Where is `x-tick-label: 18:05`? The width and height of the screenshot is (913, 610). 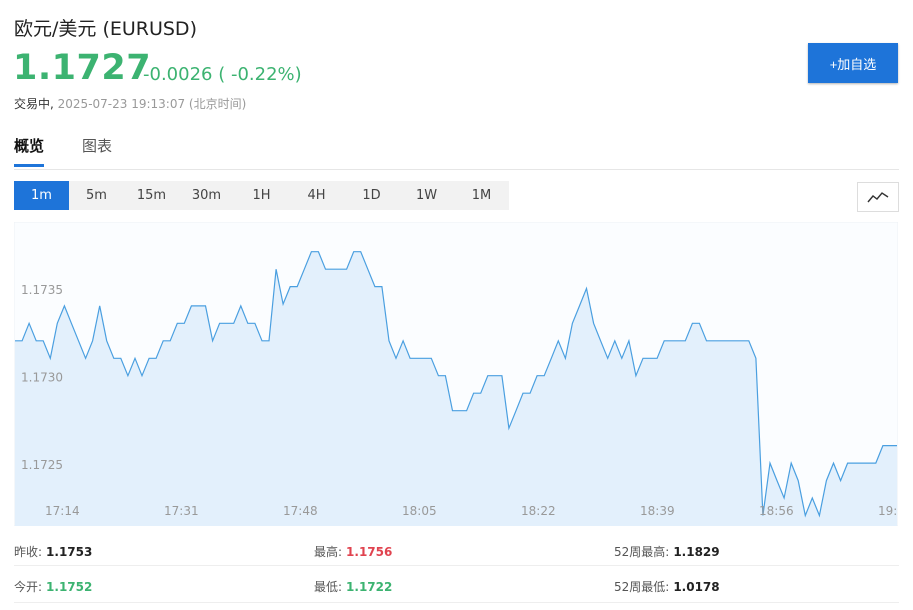 x-tick-label: 18:05 is located at coordinates (419, 511).